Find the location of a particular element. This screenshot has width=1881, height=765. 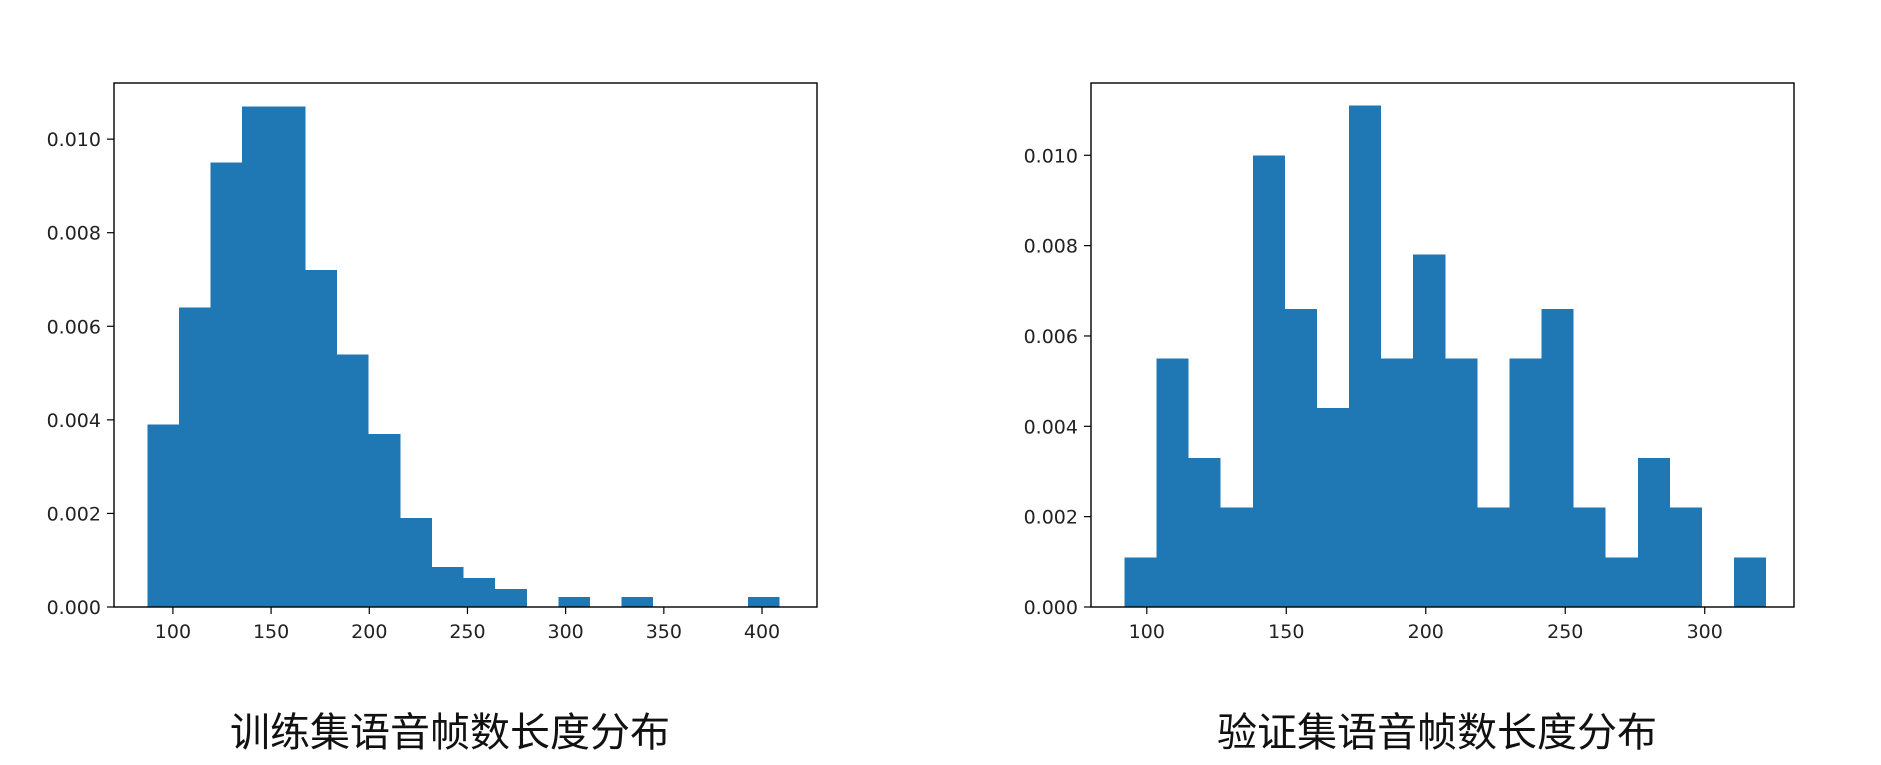

x-tick-label: 400 is located at coordinates (762, 632).